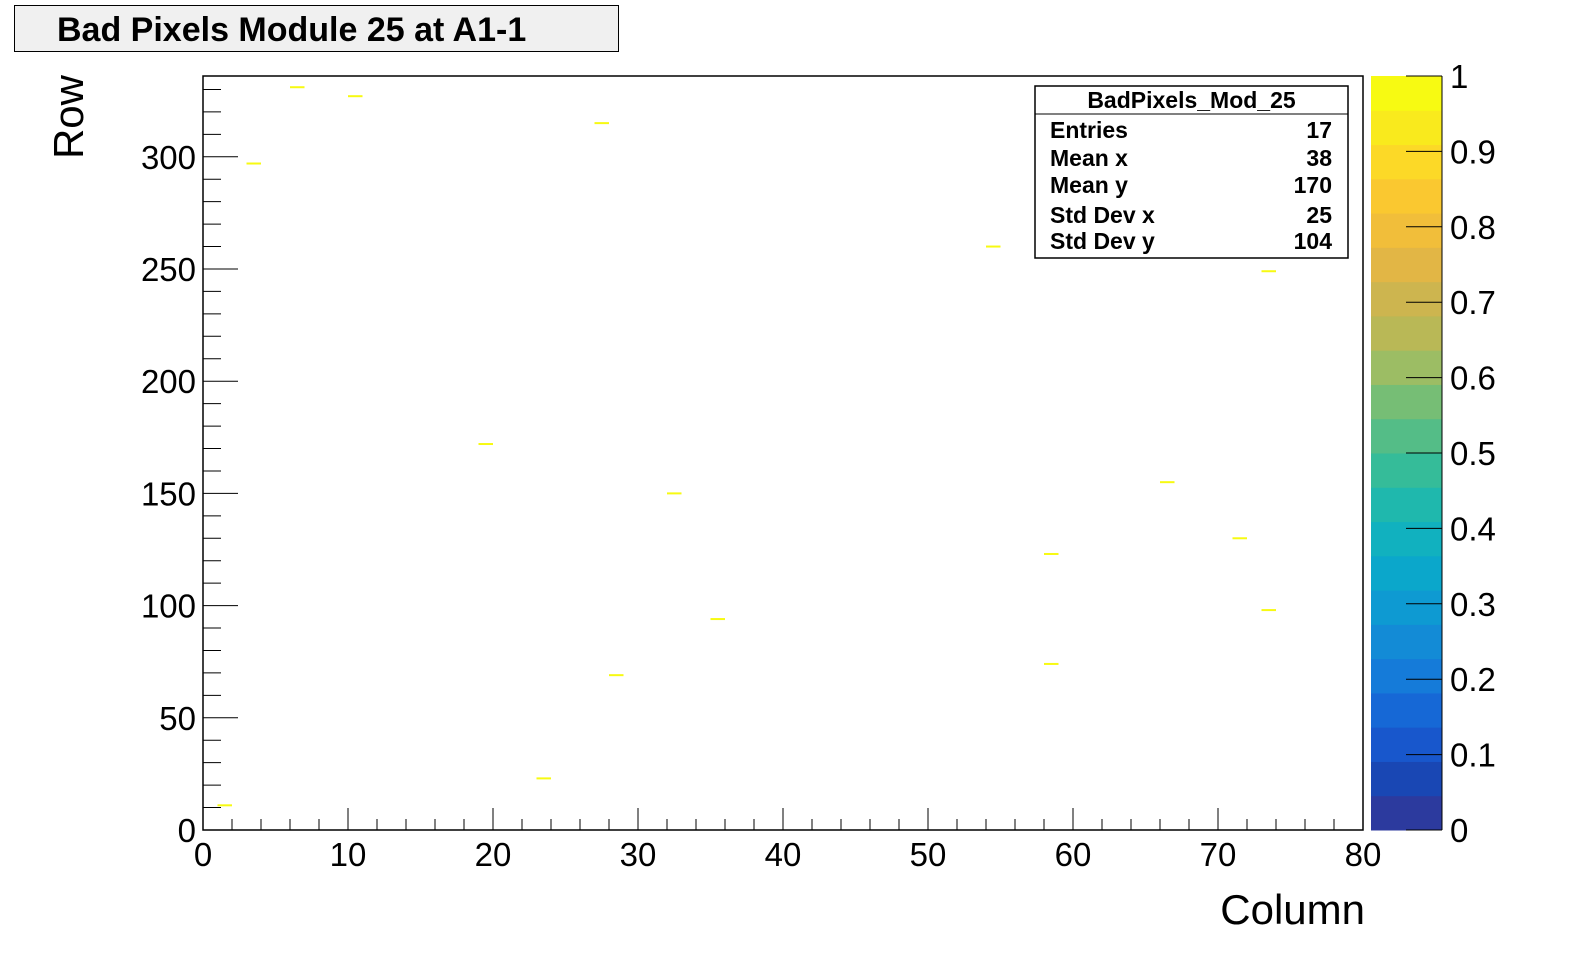 The width and height of the screenshot is (1596, 972). Describe the element at coordinates (187, 830) in the screenshot. I see `y-tick-label: 0` at that location.